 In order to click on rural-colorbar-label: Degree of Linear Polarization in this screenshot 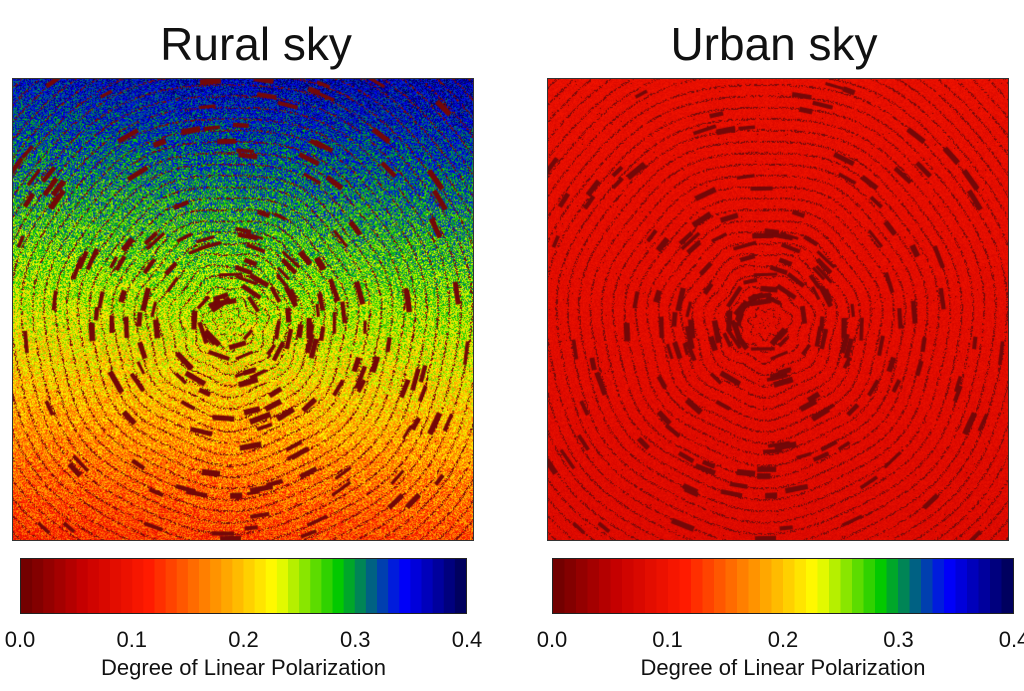, I will do `click(243, 667)`.